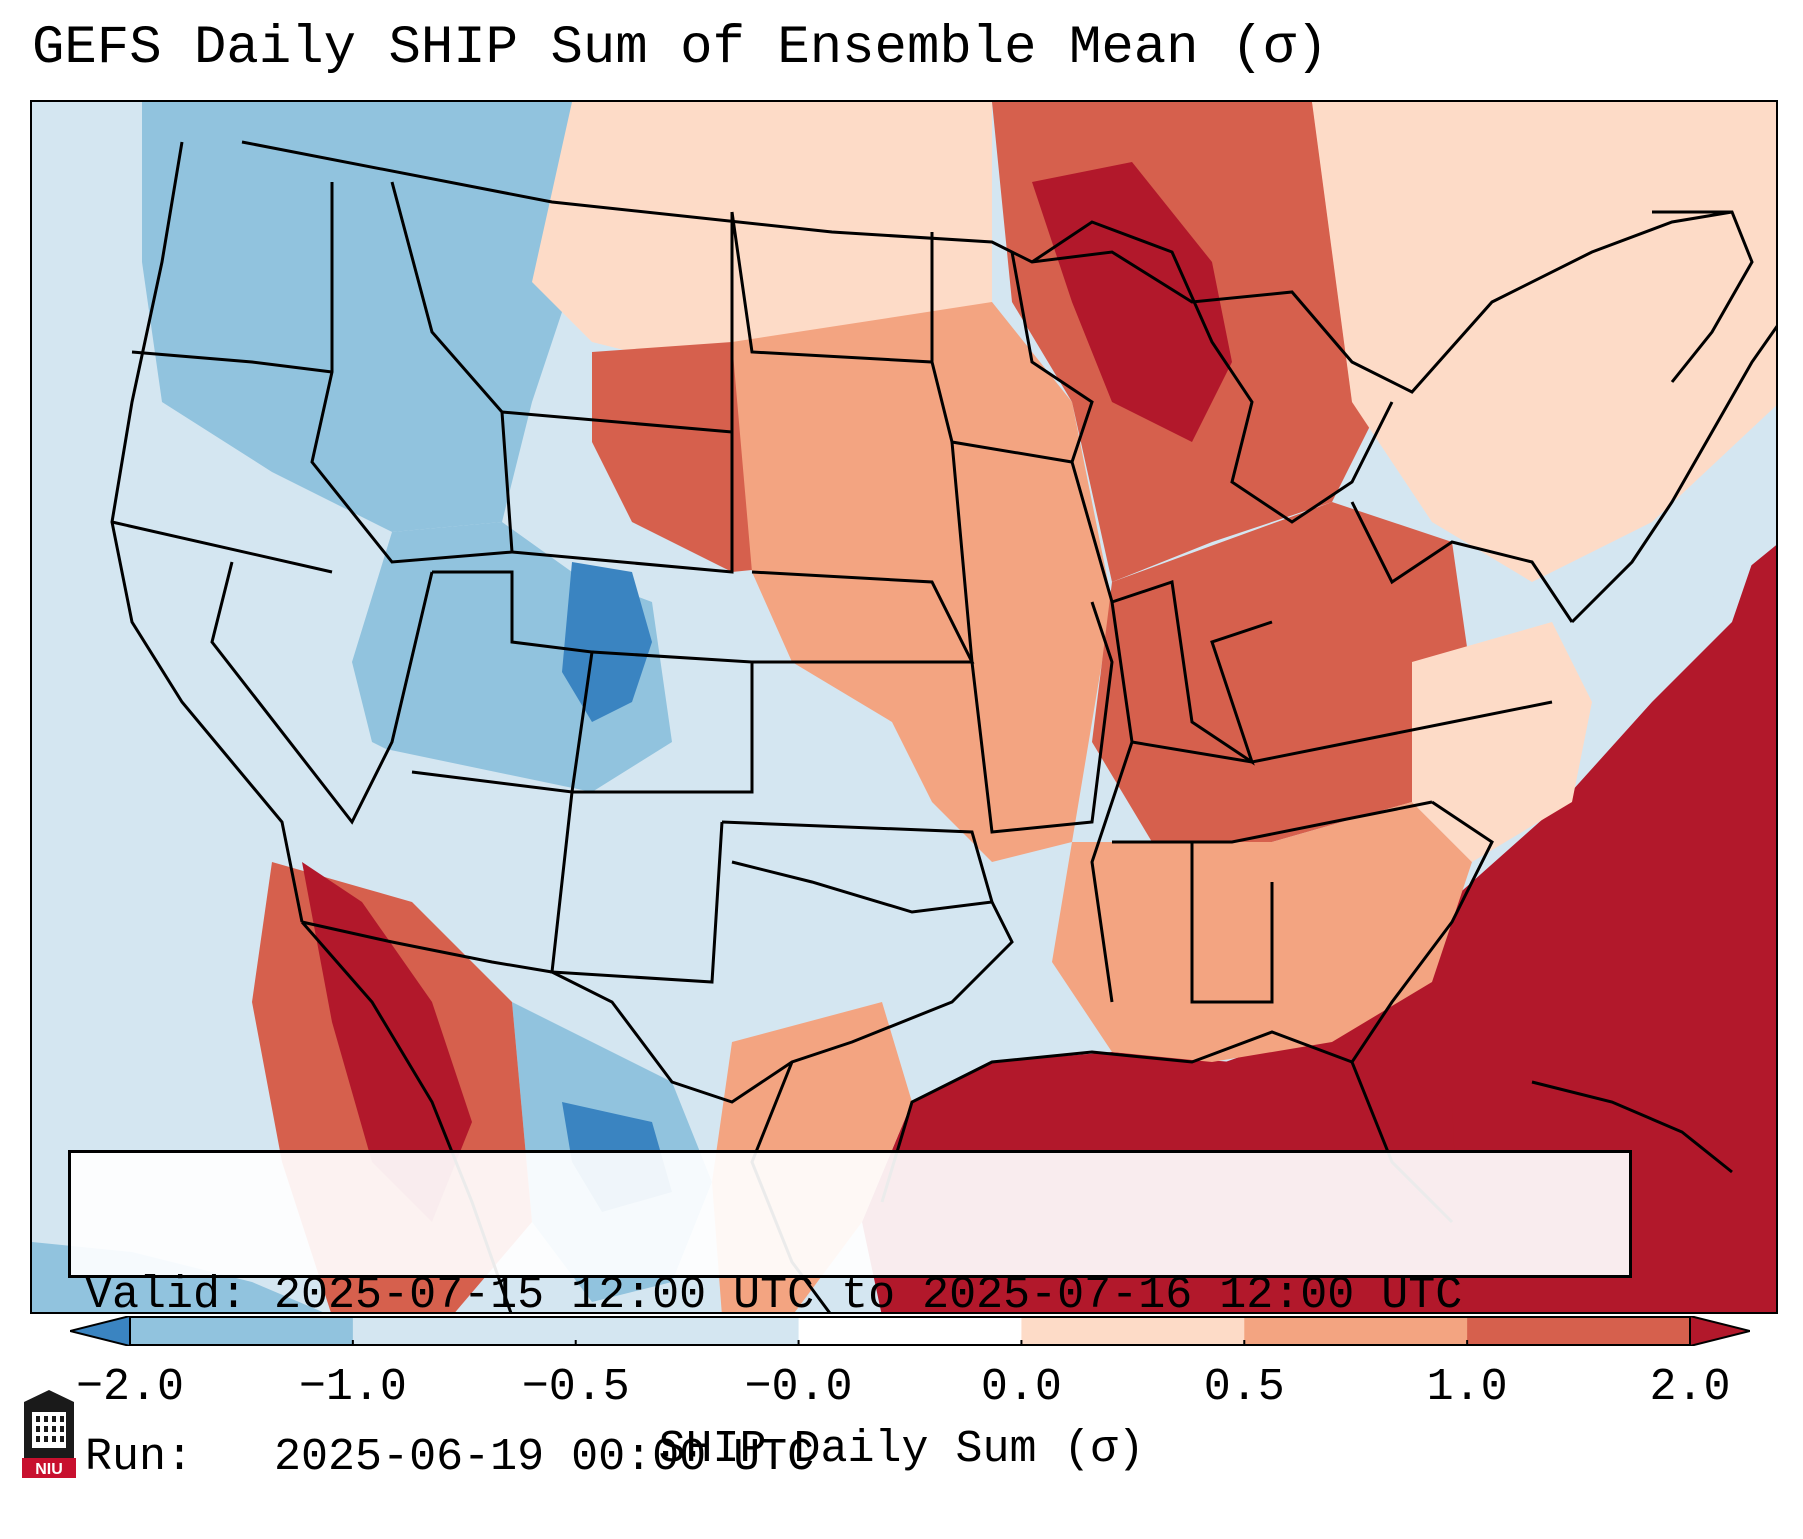 The height and width of the screenshot is (1539, 1803). What do you see at coordinates (139, 1457) in the screenshot?
I see `run-label: Run:` at bounding box center [139, 1457].